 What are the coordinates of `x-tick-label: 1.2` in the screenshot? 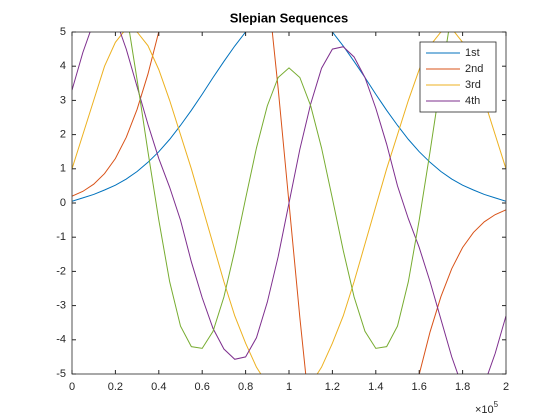 It's located at (332, 387).